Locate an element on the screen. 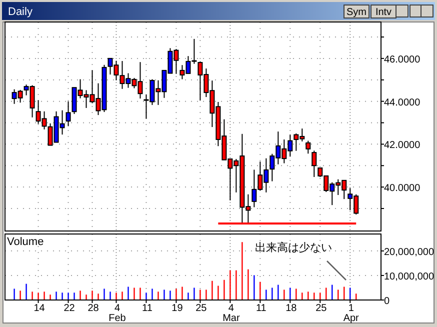 Image resolution: width=437 pixels, height=327 pixels. y-tick-label: 10,000,000 is located at coordinates (409, 276).